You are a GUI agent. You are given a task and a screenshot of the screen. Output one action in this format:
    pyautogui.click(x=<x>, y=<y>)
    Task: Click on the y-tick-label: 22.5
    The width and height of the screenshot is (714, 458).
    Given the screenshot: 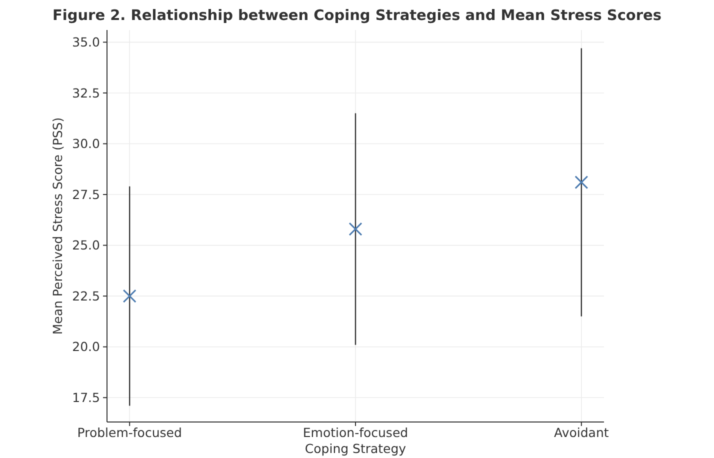 What is the action you would take?
    pyautogui.click(x=86, y=296)
    